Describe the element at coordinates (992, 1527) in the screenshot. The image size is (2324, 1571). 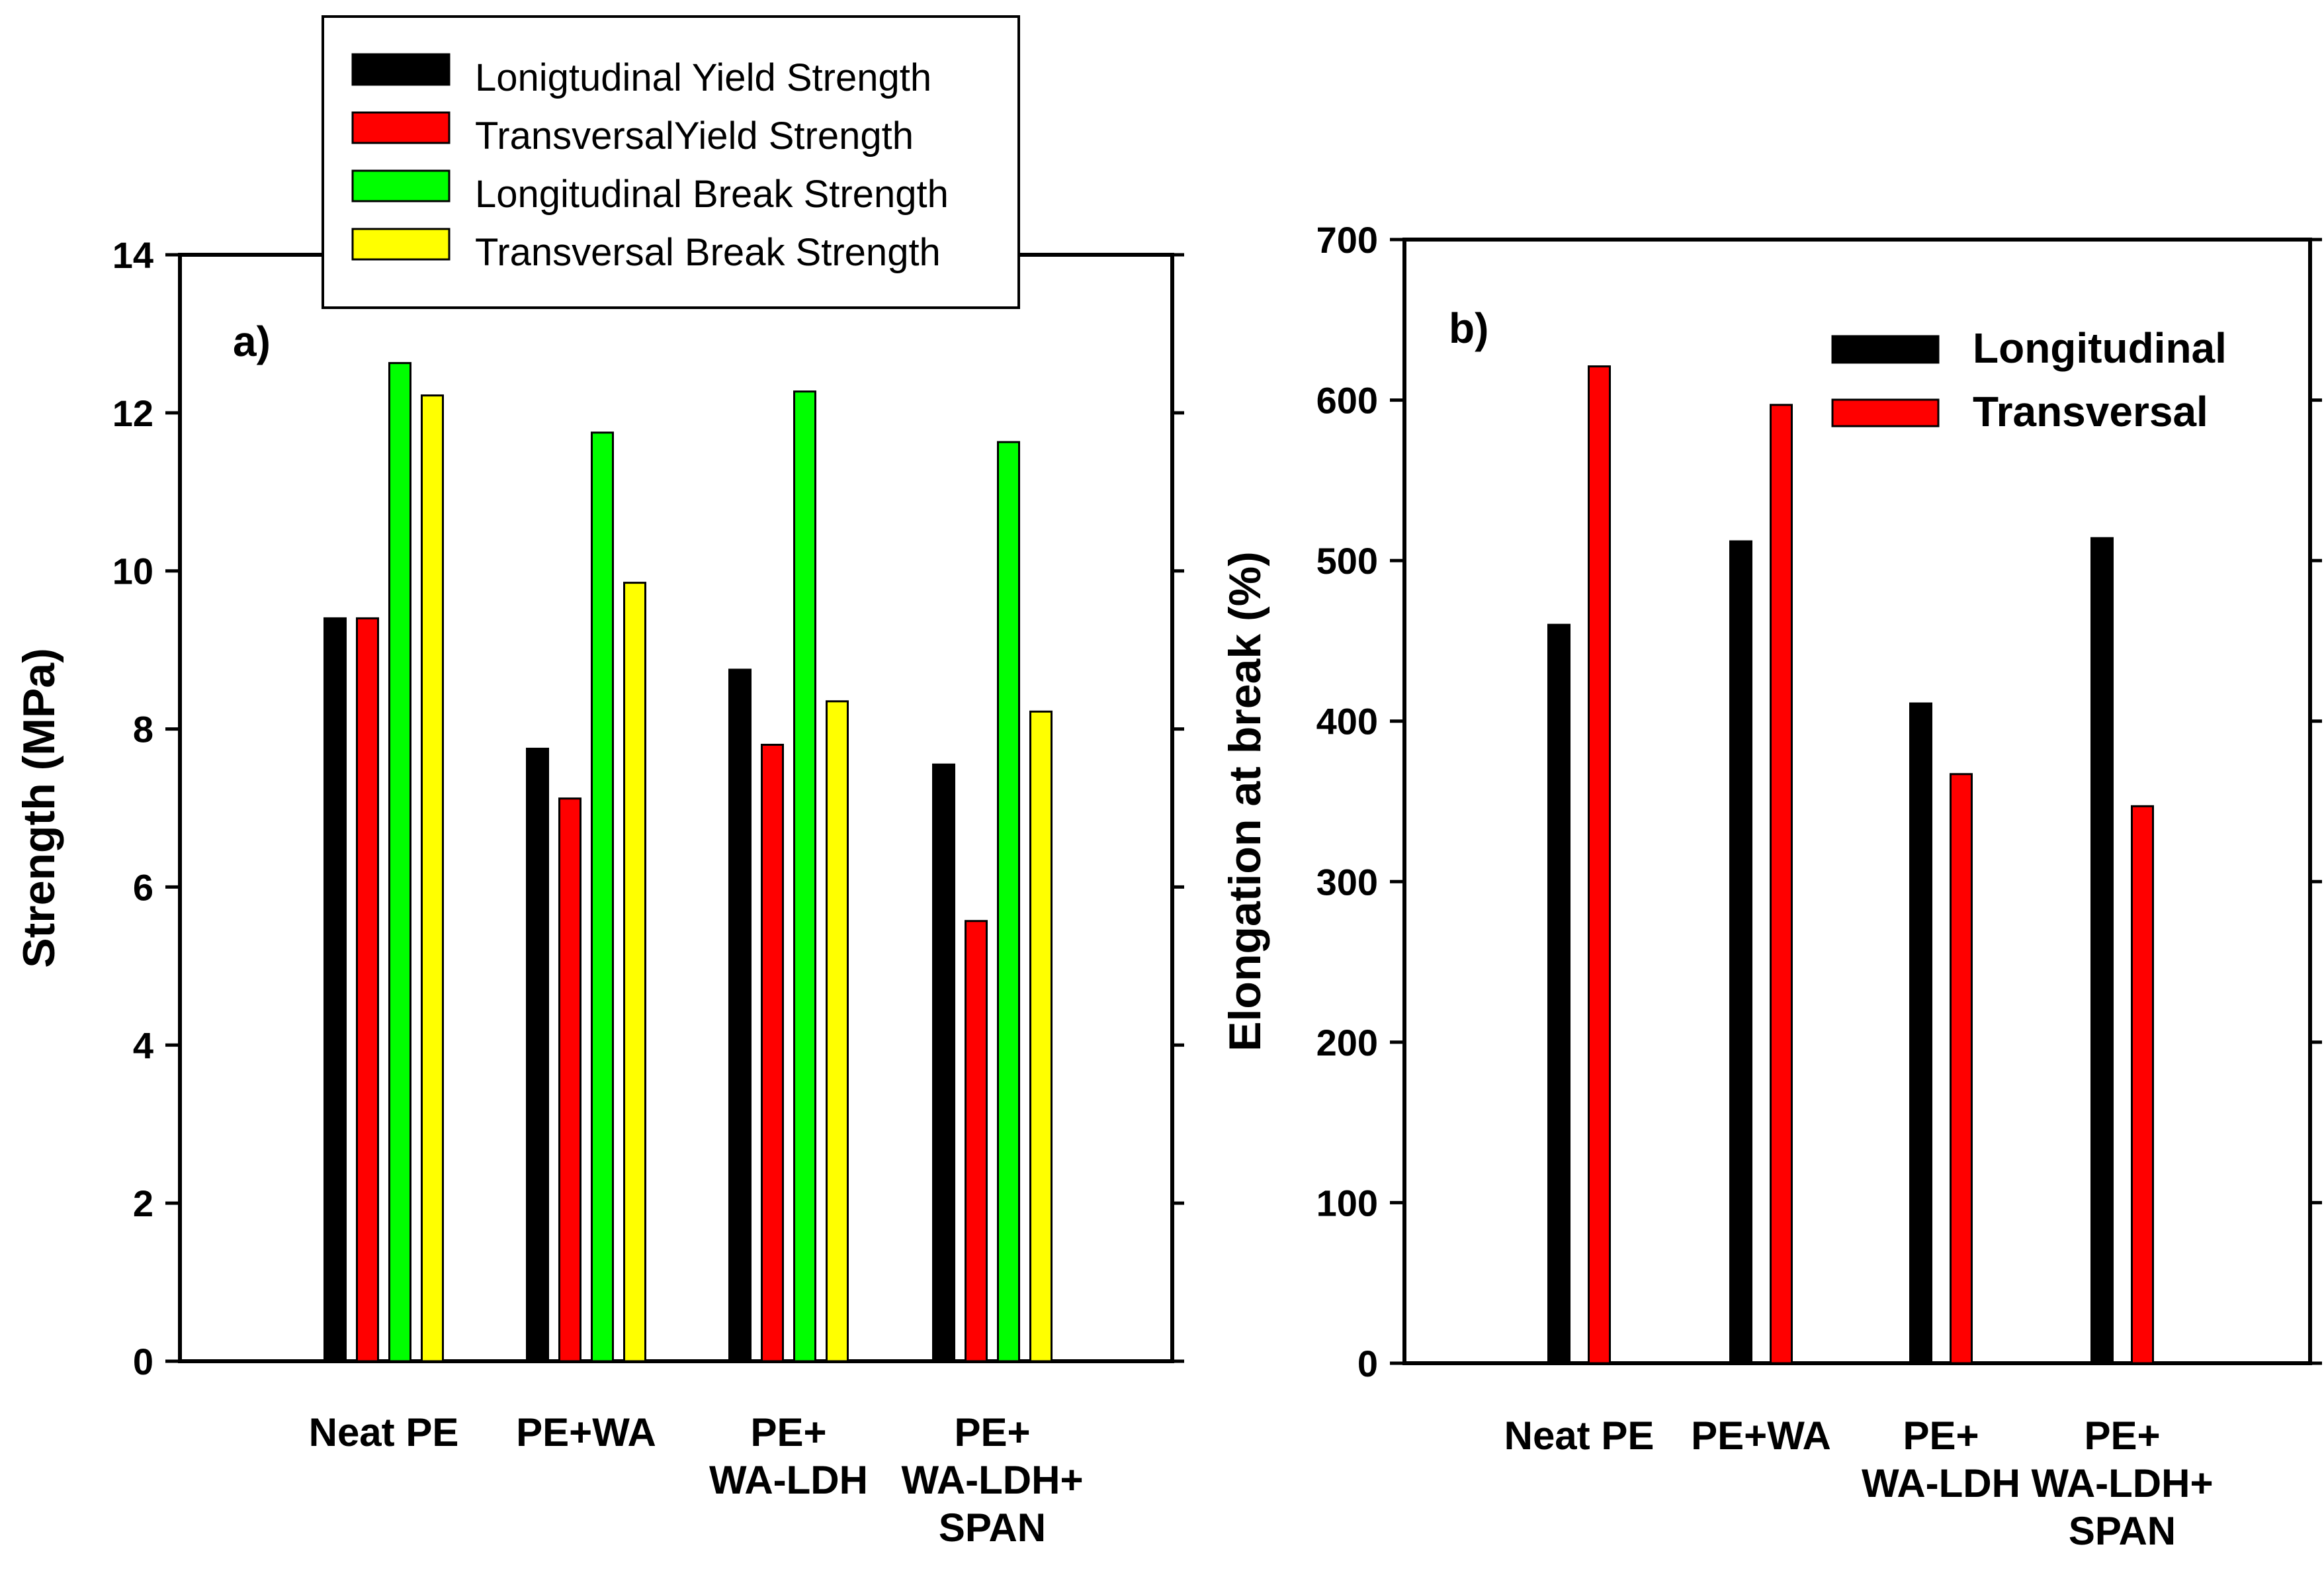
I see `panel-a-category-label-line: SPAN` at that location.